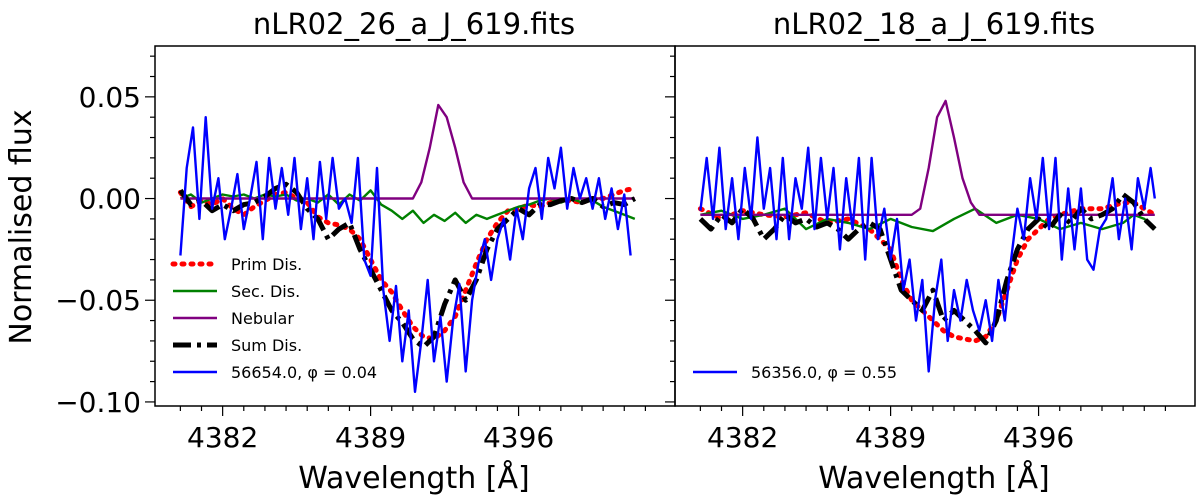 The image size is (1200, 501). I want to click on y-tick-label: 0.05, so click(110, 97).